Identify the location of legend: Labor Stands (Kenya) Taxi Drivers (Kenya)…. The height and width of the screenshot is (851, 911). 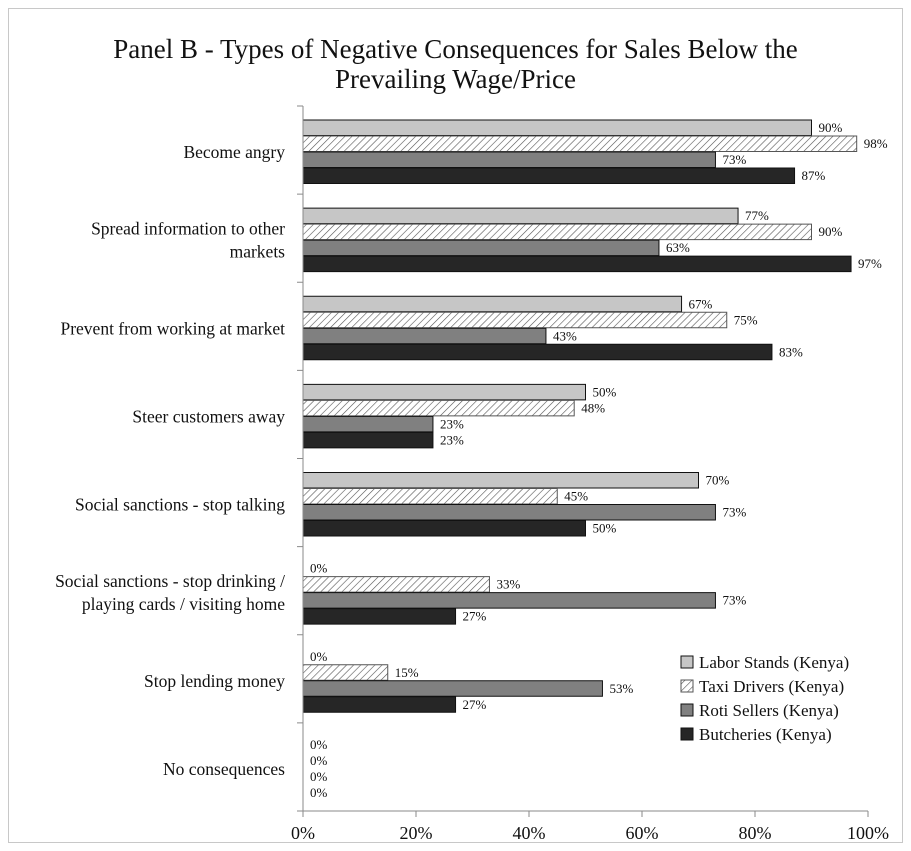
(764, 698).